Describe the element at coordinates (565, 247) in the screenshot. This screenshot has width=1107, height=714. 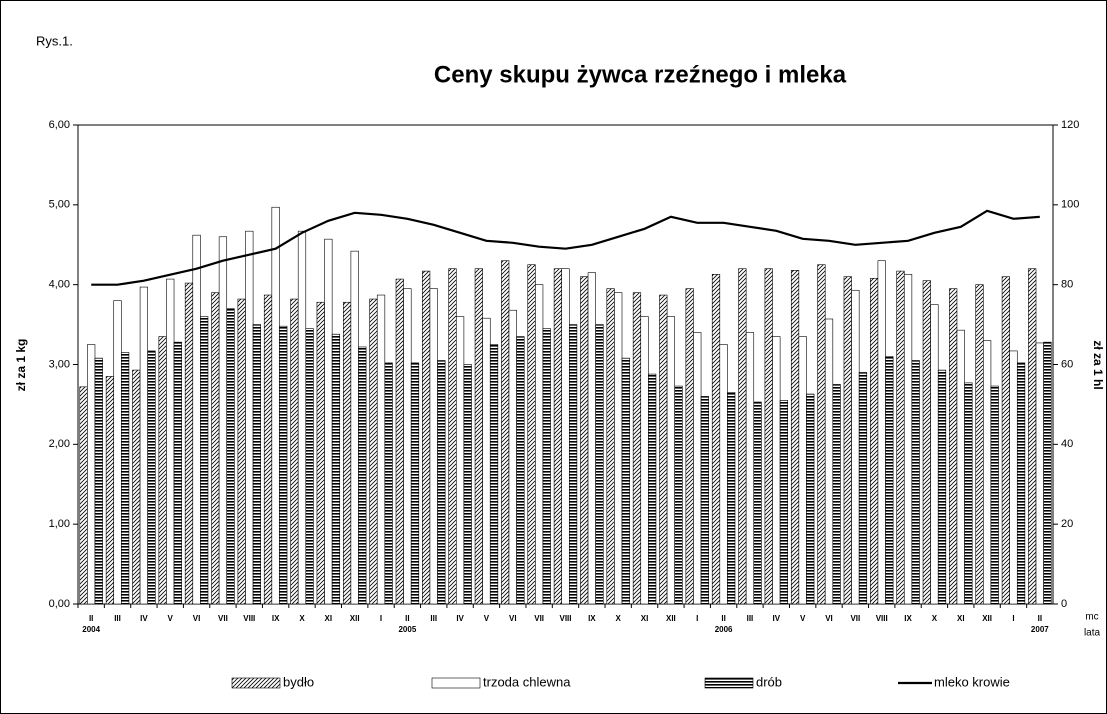
I see `line` at that location.